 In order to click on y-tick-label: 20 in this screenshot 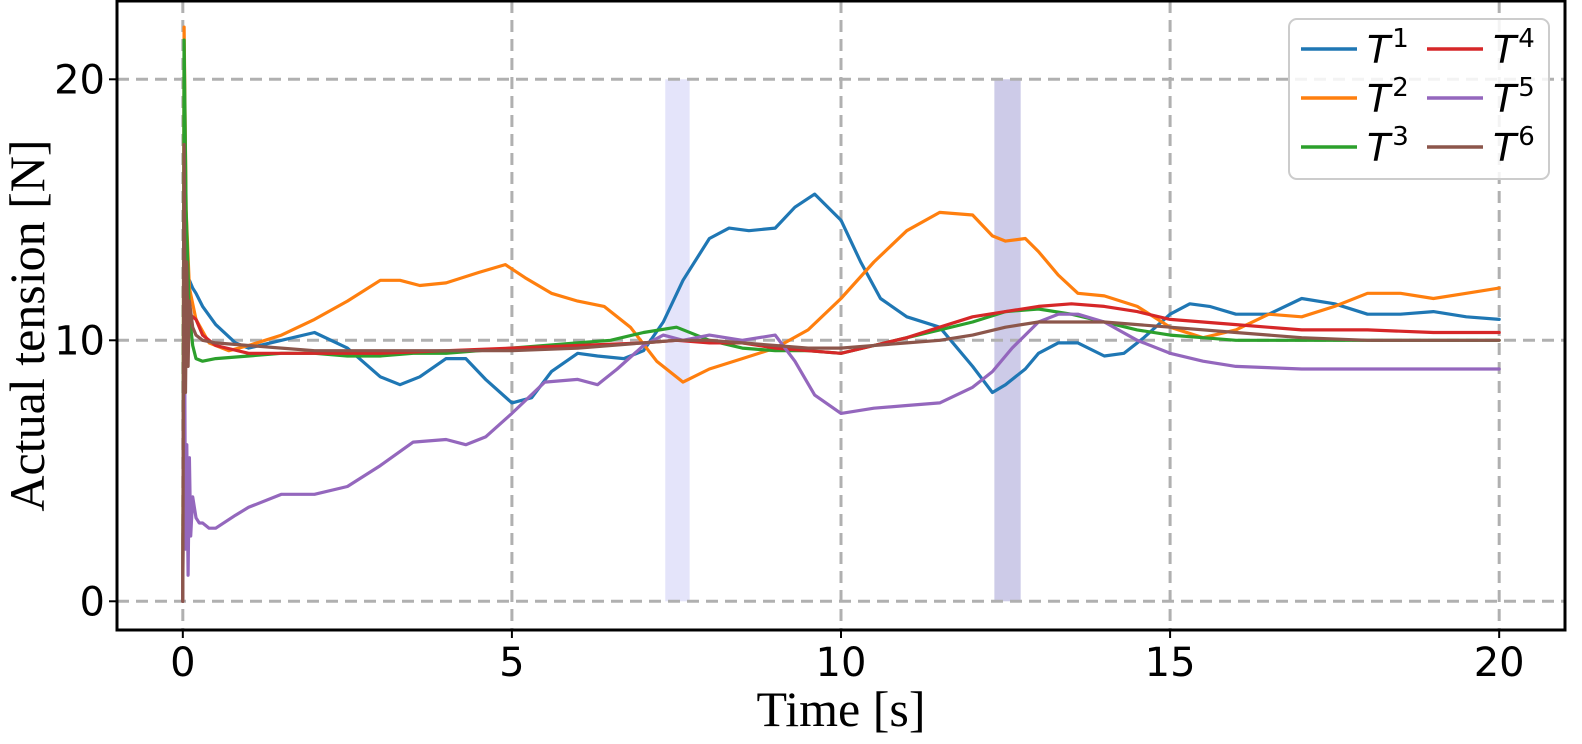, I will do `click(79, 80)`.